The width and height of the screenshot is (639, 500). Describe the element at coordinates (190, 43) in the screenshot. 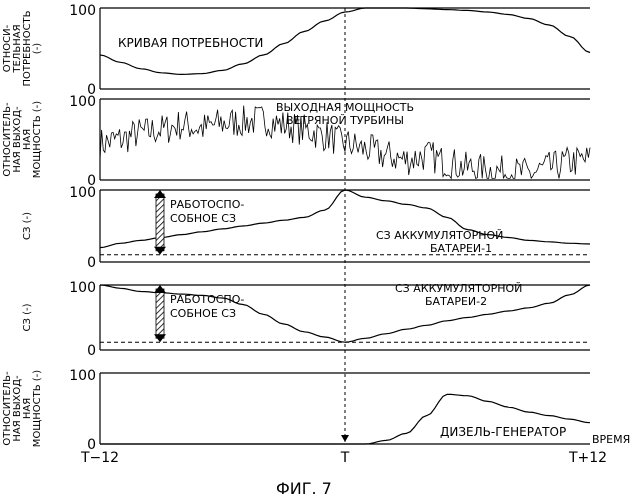

I see `series-annotation: КРИВАЯ ПОТРЕБНОСТИ` at that location.